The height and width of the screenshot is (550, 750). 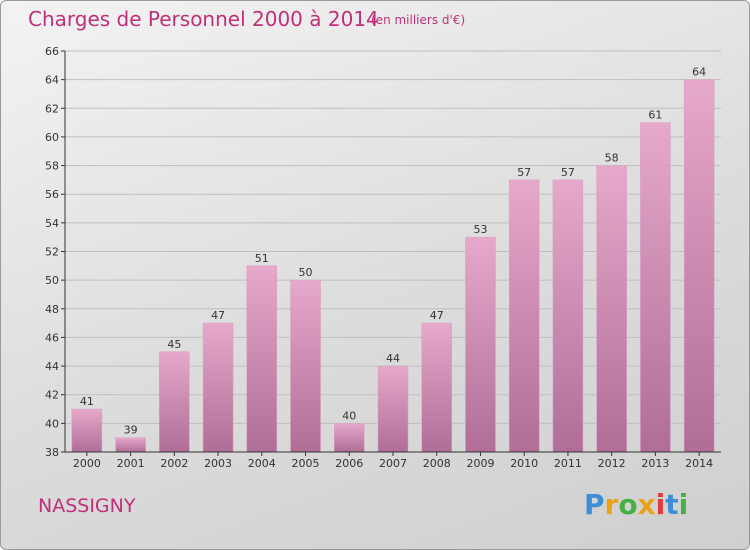 I want to click on x-tick-label: 2008, so click(x=437, y=463).